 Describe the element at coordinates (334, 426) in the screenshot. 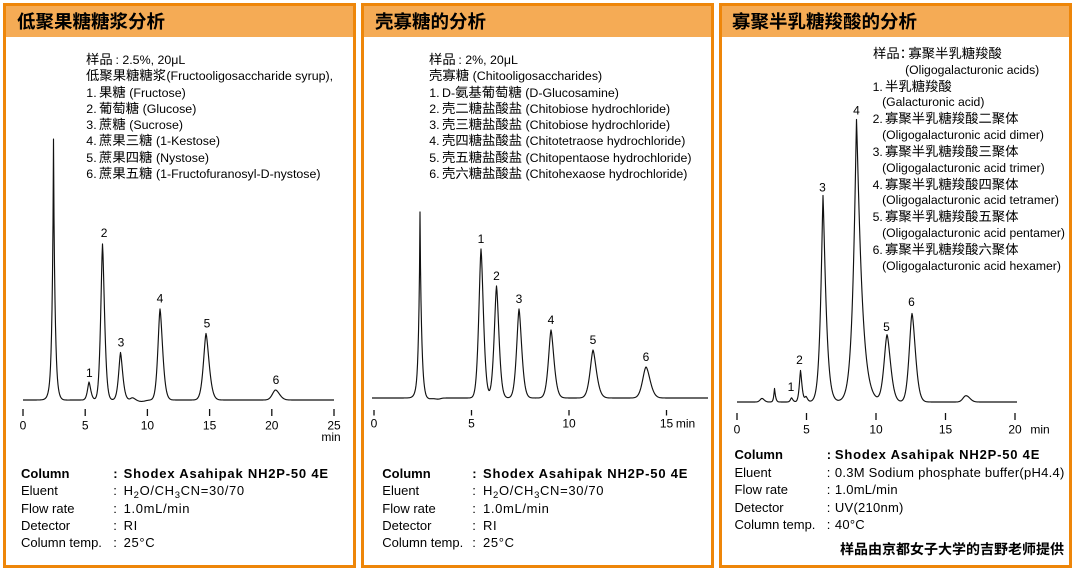

I see `svg-text: 25` at that location.